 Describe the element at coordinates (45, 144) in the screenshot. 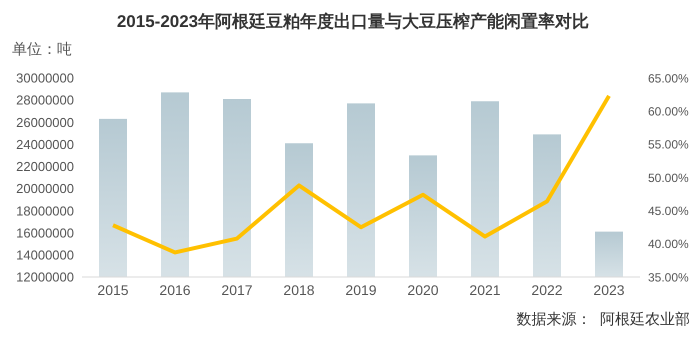

I see `y-tick-label: 24000000` at that location.